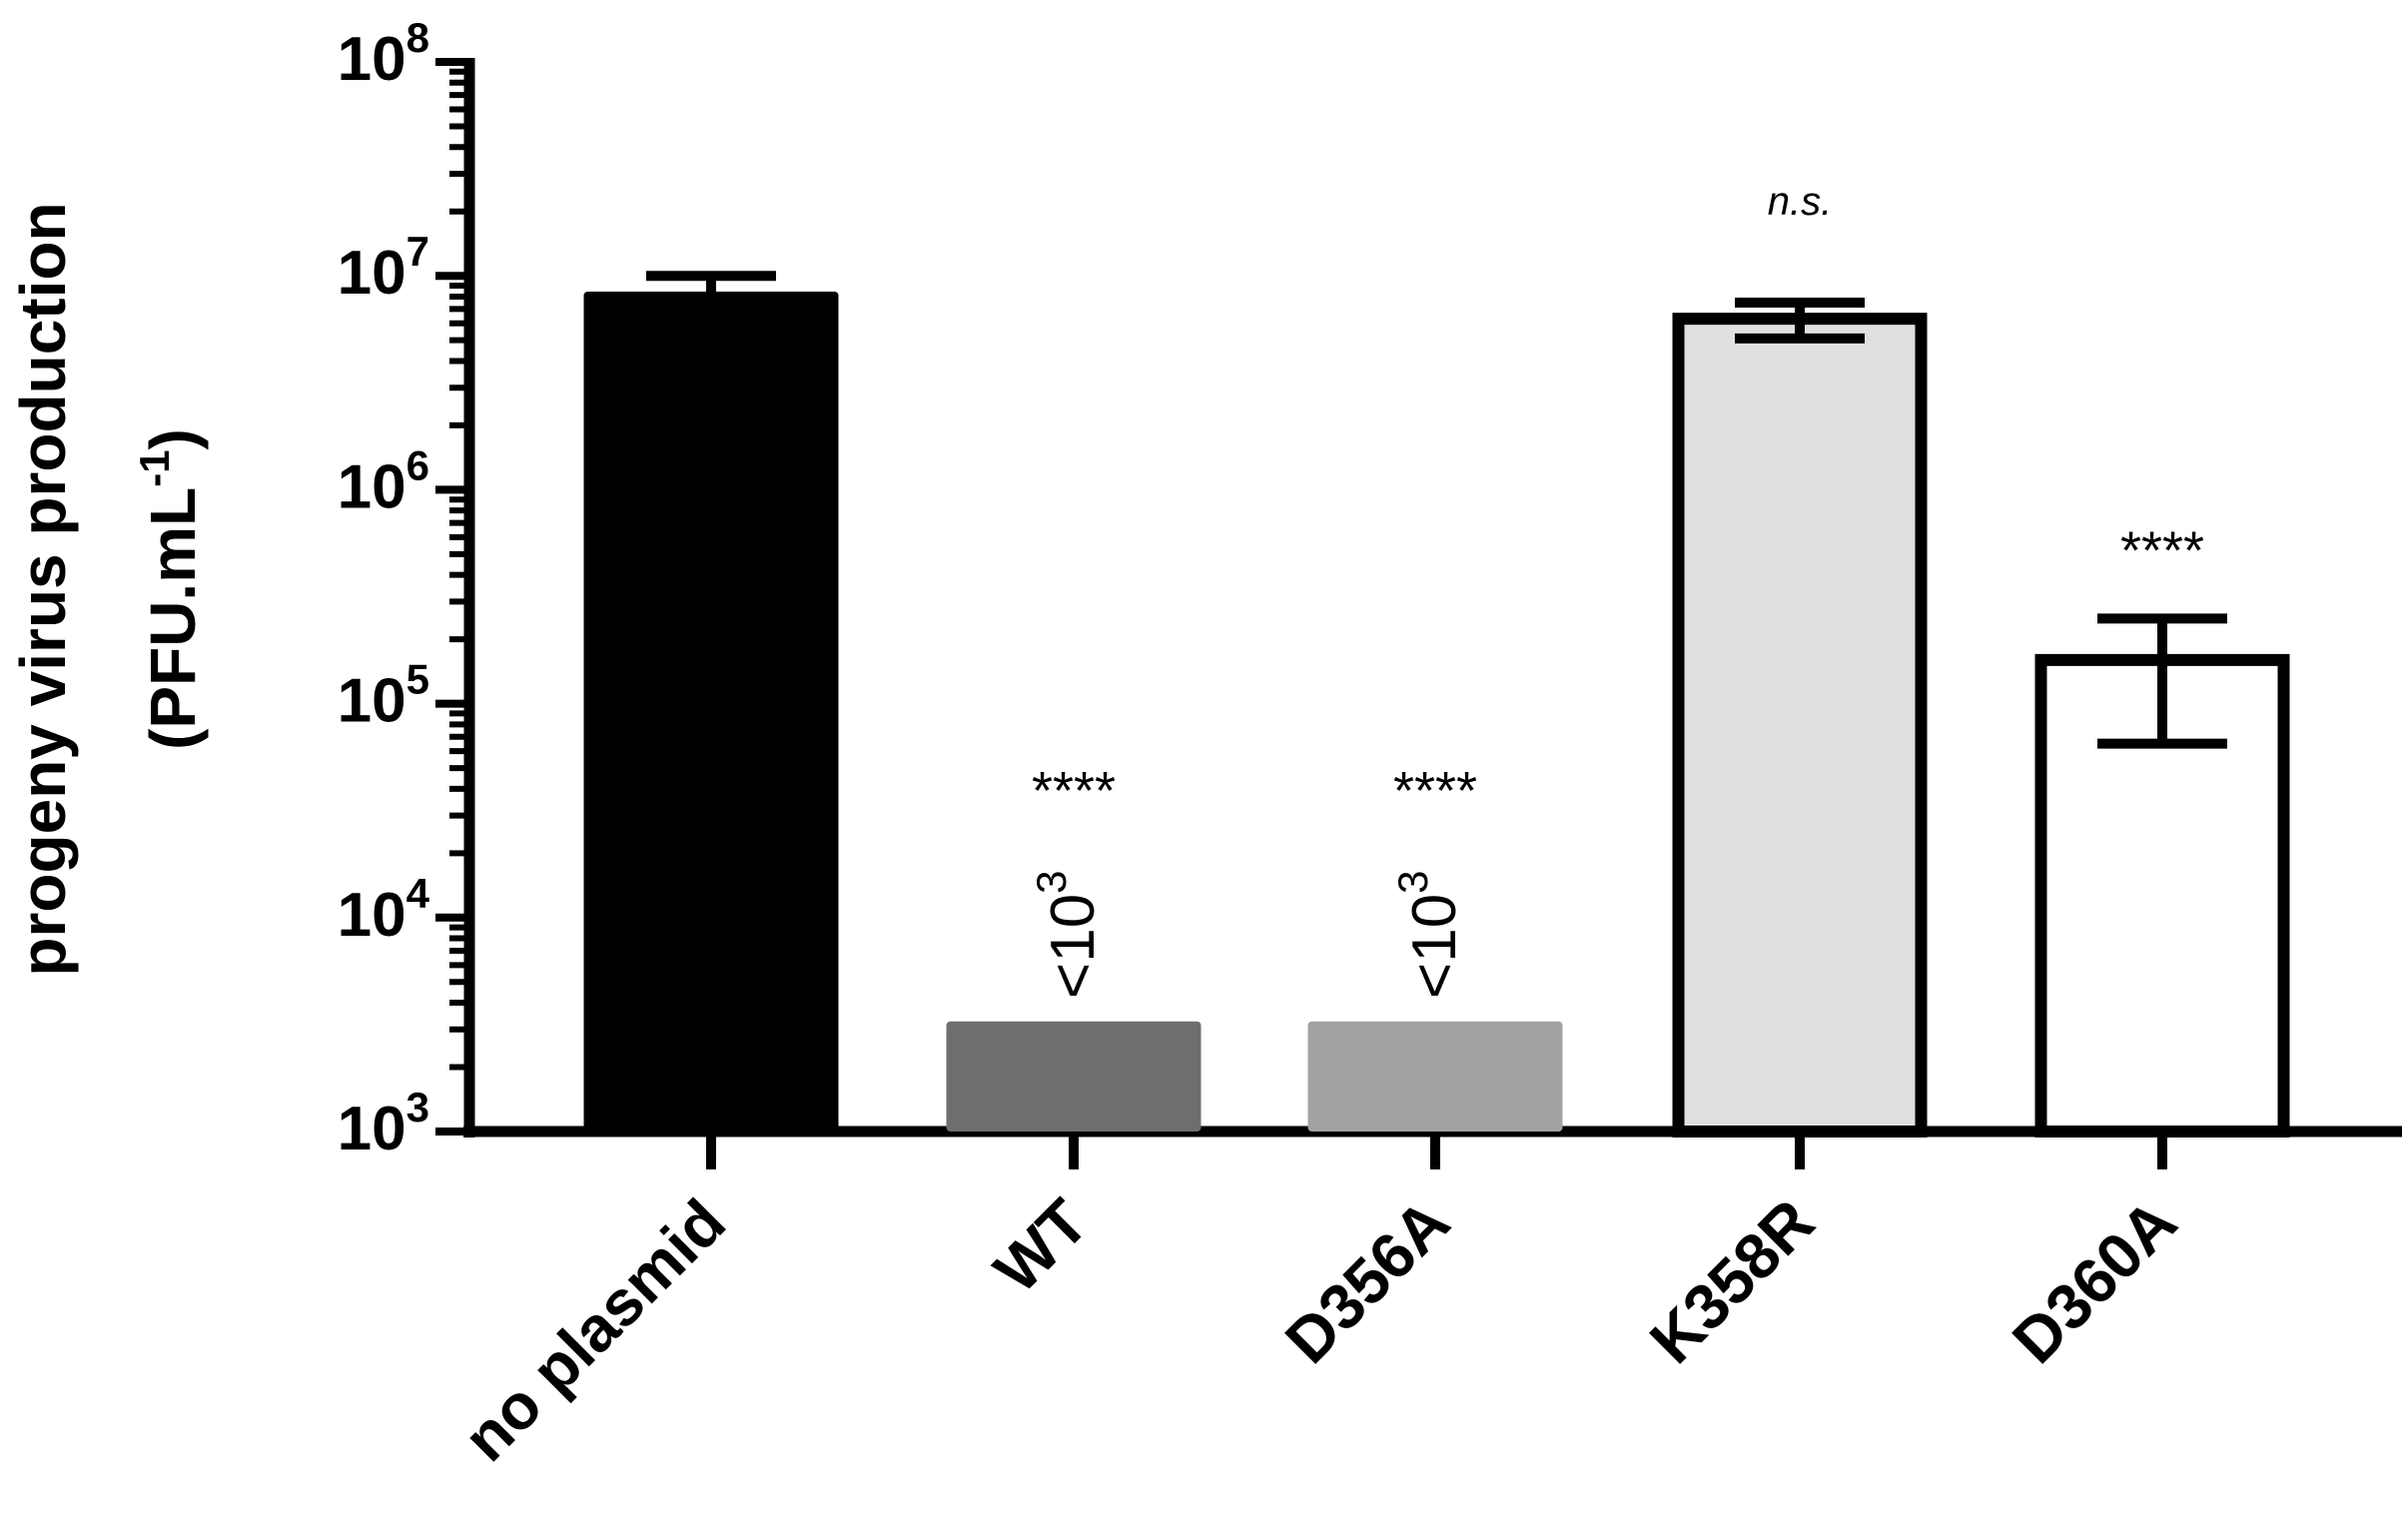 The width and height of the screenshot is (2408, 1518). I want to click on y-tick-label: 10⁵, so click(383, 696).